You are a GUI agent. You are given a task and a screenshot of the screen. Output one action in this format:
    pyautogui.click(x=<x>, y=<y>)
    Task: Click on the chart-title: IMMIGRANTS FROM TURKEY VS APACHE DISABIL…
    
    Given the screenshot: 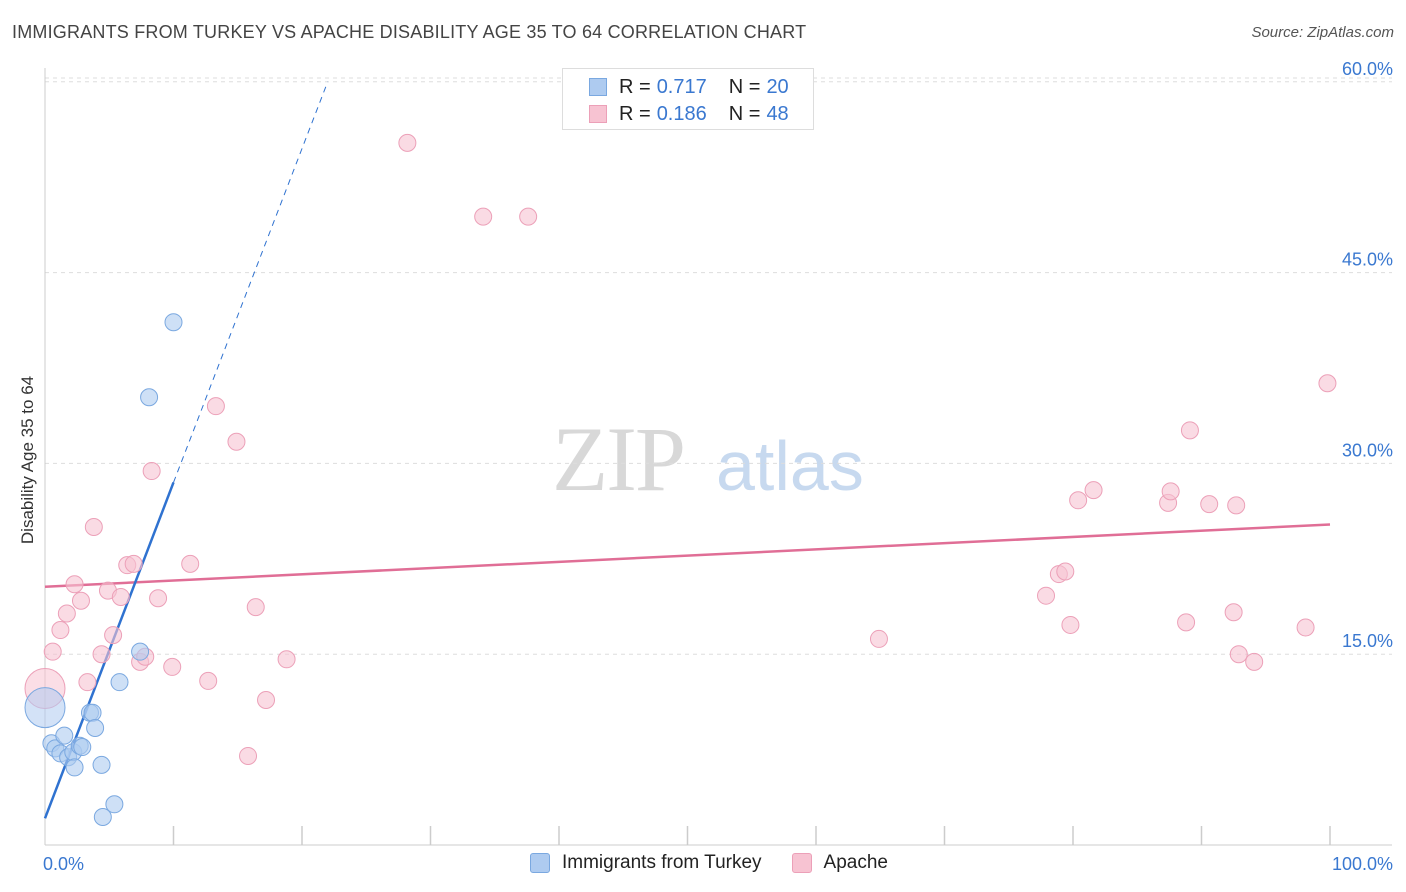 What is the action you would take?
    pyautogui.click(x=409, y=32)
    